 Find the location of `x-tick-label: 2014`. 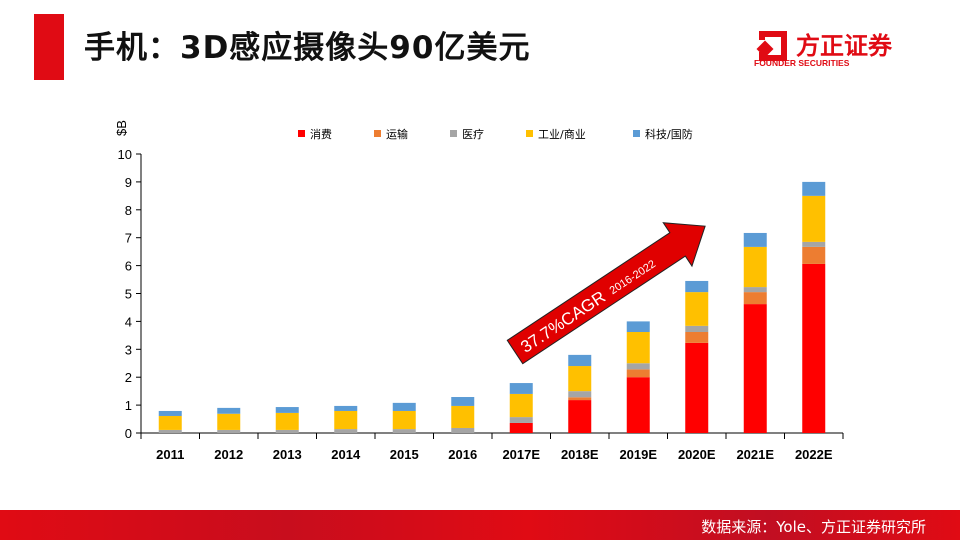

x-tick-label: 2014 is located at coordinates (346, 454).